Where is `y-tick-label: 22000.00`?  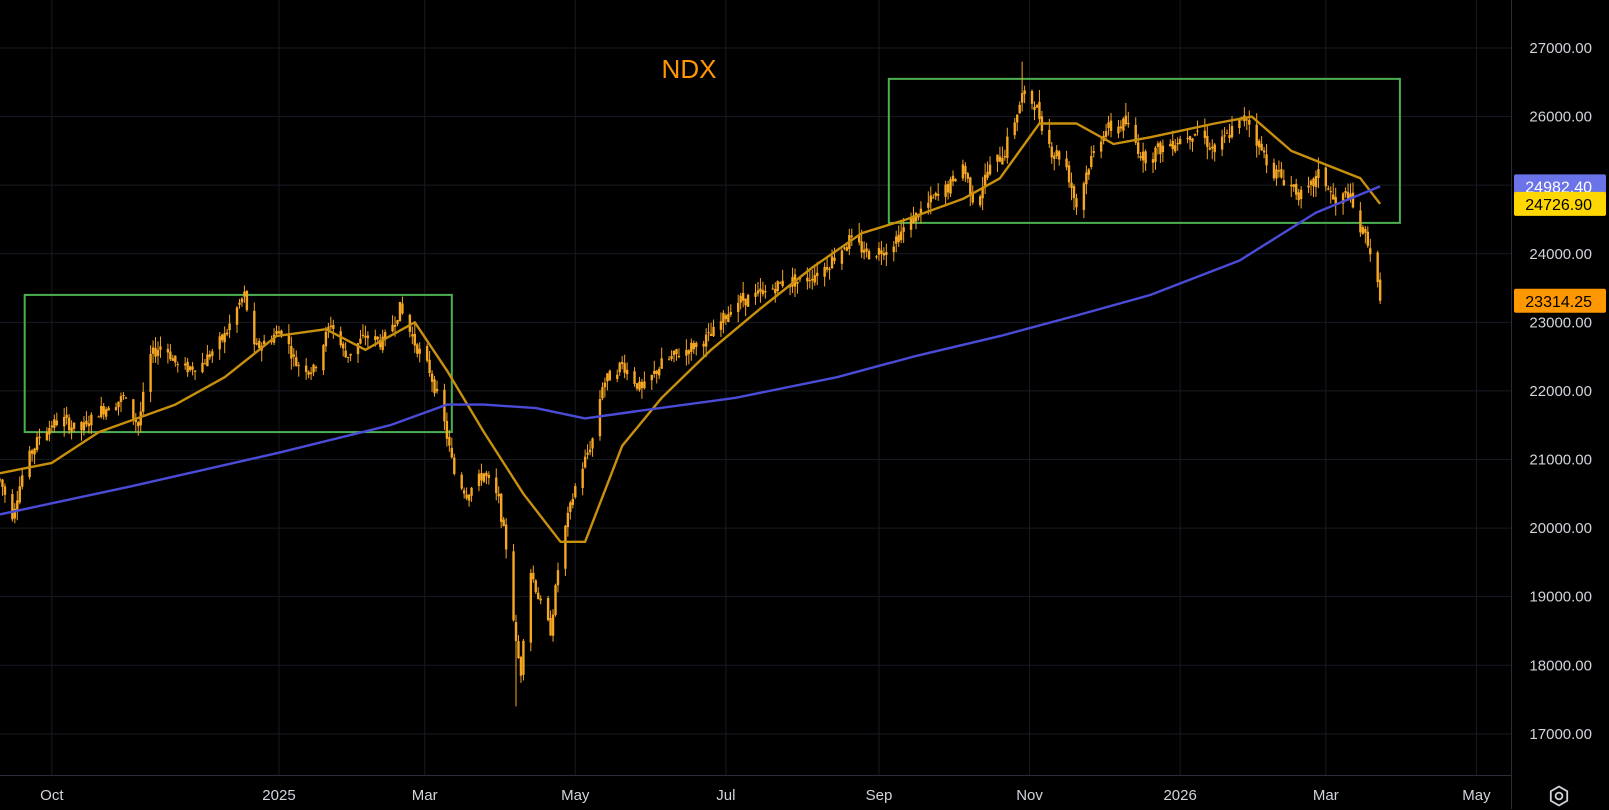
y-tick-label: 22000.00 is located at coordinates (1560, 391).